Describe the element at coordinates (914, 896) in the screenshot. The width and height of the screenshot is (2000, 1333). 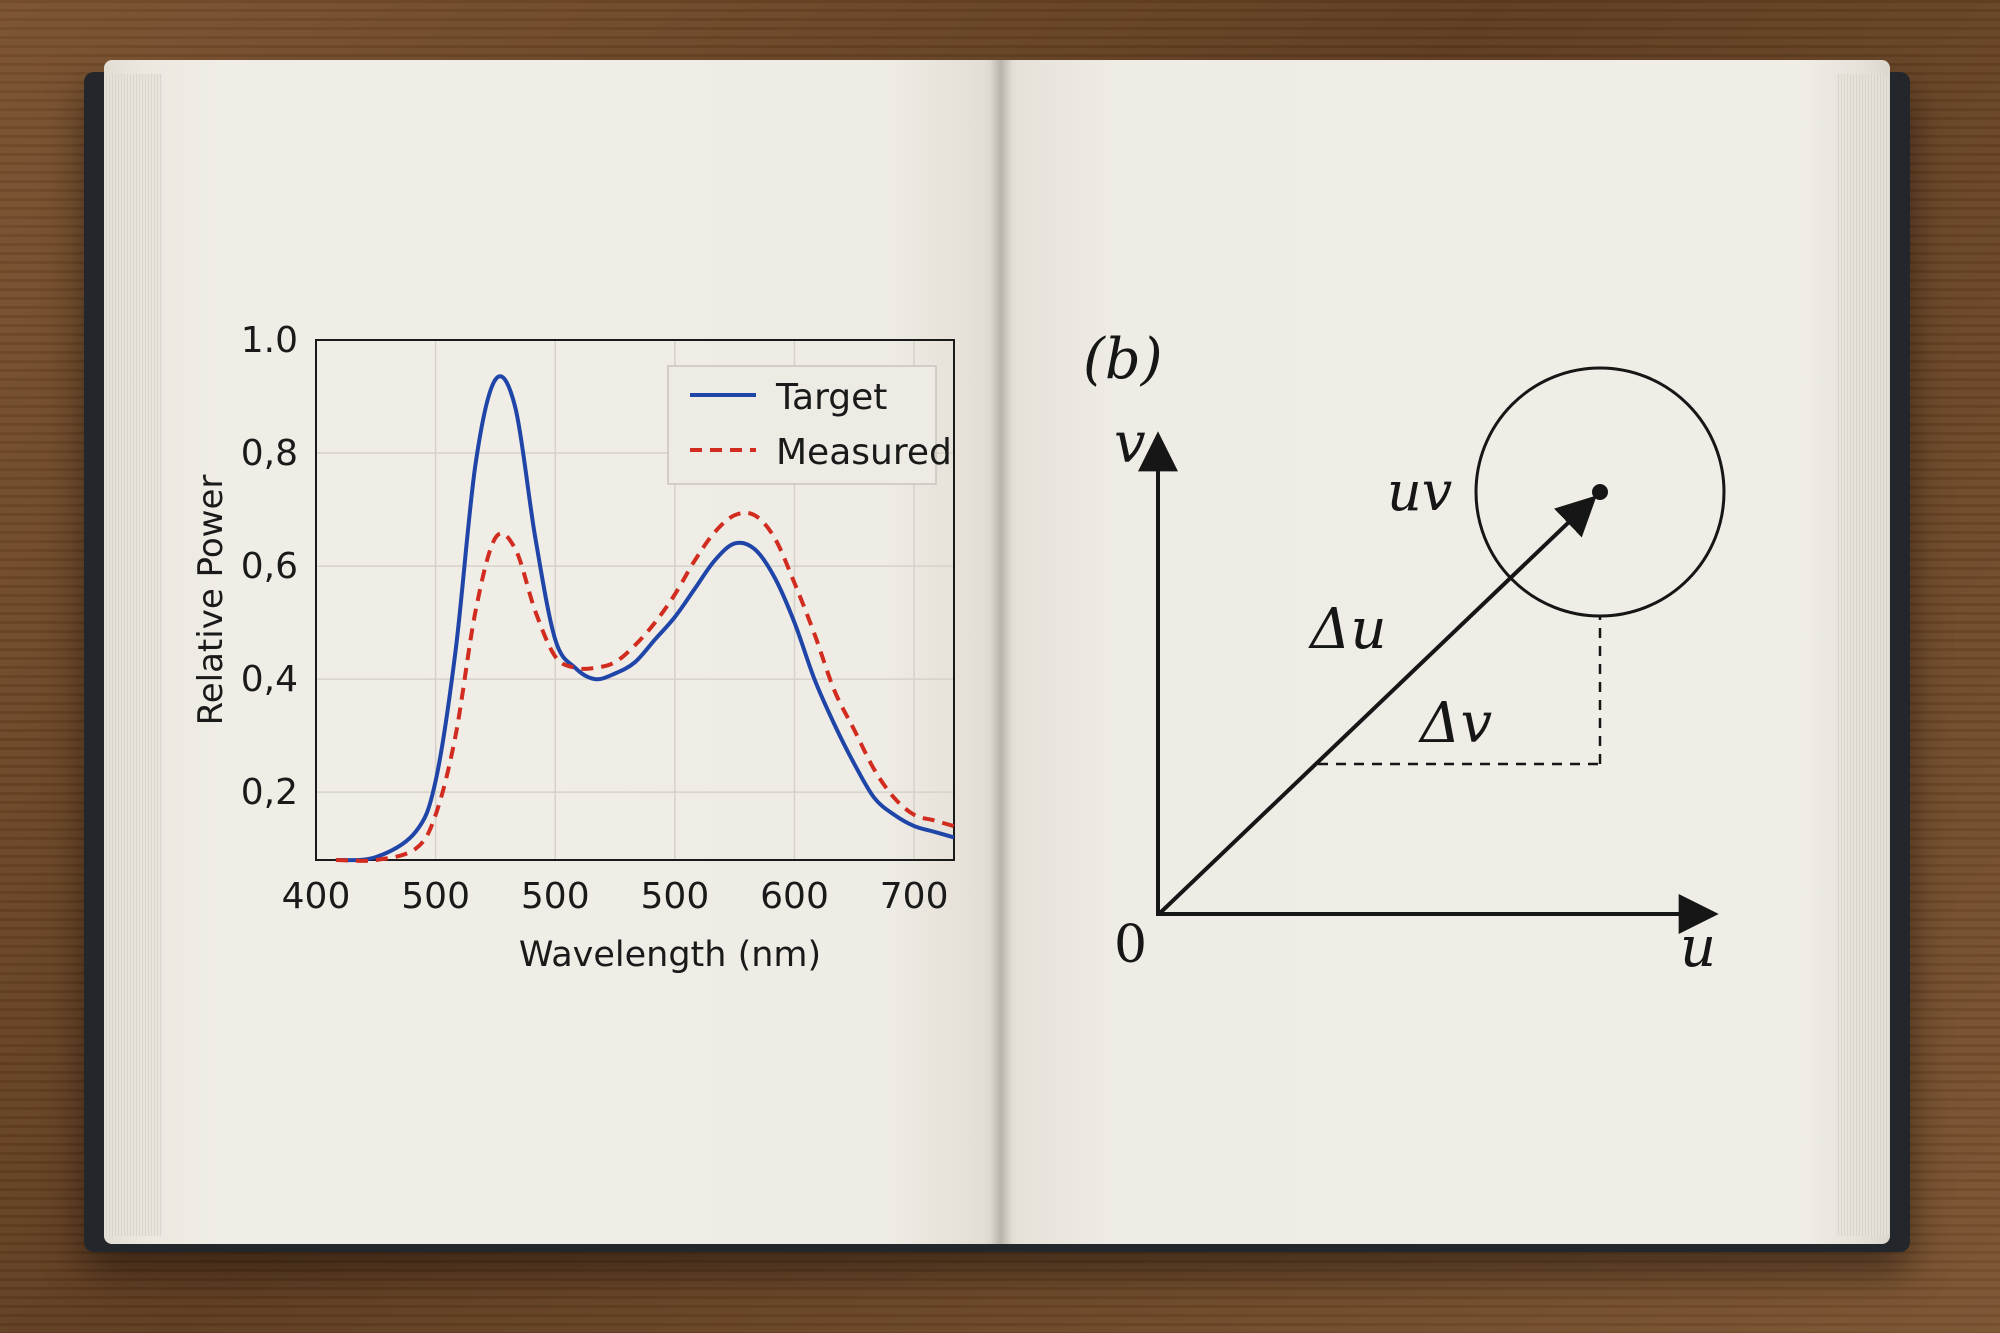
I see `x-tick-label: 700` at that location.